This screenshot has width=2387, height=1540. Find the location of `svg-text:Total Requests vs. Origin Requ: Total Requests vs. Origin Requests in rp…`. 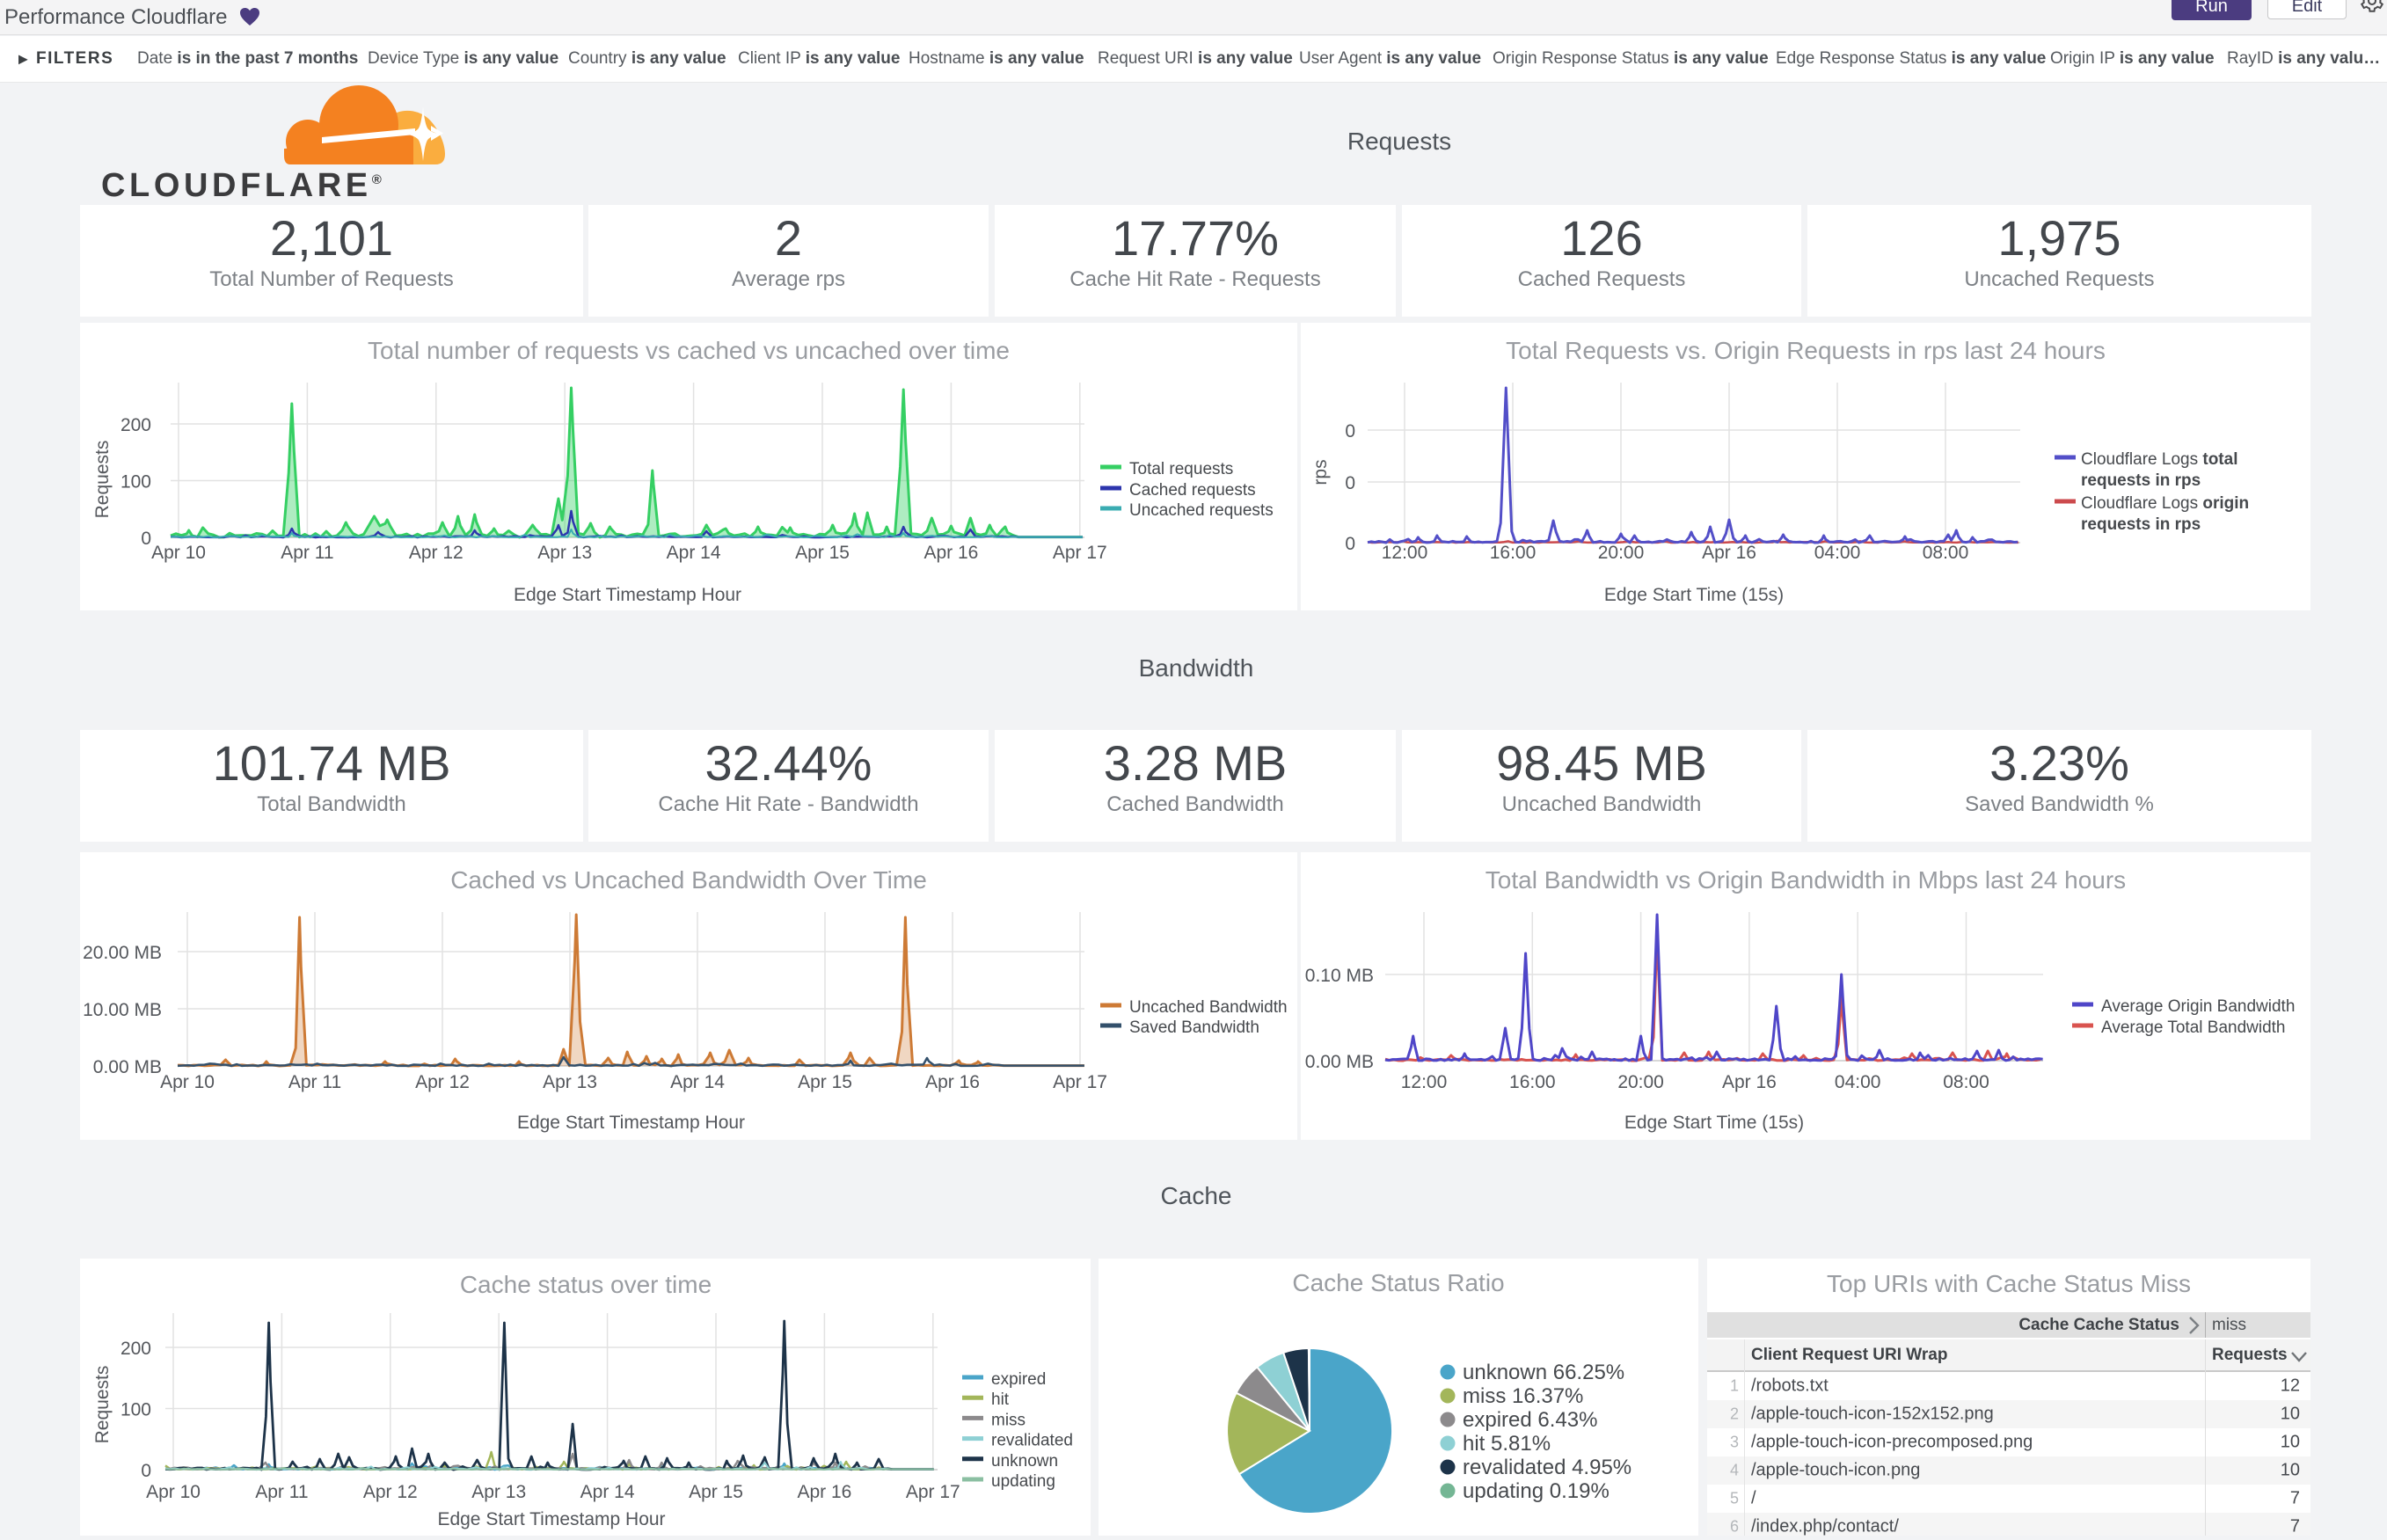

svg-text:Total Requests vs. Origin Requ: Total Requests vs. Origin Requests in rp… is located at coordinates (1806, 350).